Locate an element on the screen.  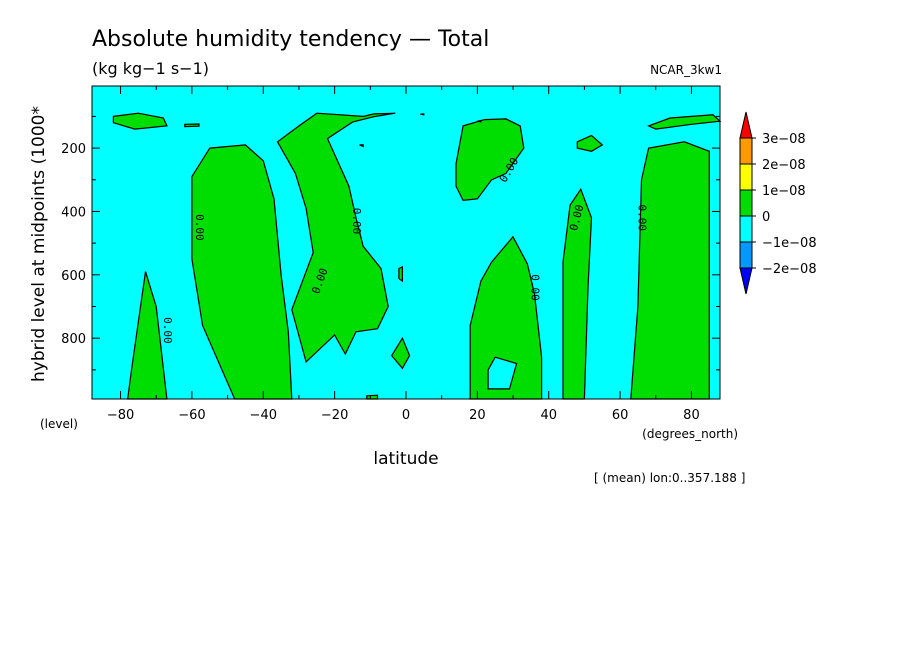
colorbar-legend: 3e−08 2e−08 1e−08 0 −1e−08 −2e−08 is located at coordinates (778, 203).